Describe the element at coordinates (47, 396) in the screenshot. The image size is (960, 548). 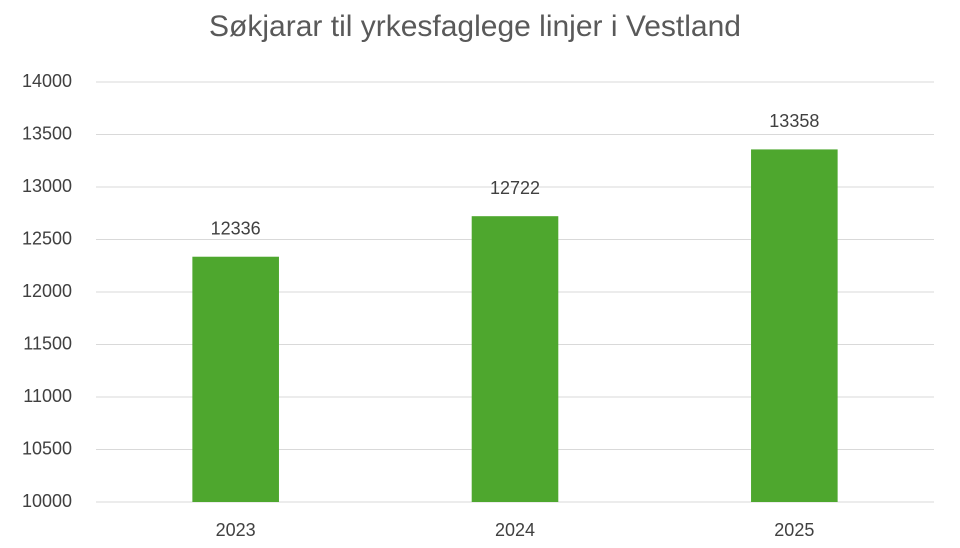
I see `y-tick-label: 11000` at that location.